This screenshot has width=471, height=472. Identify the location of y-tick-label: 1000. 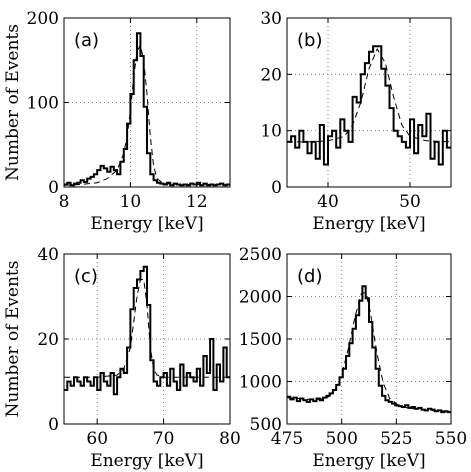
(260, 383).